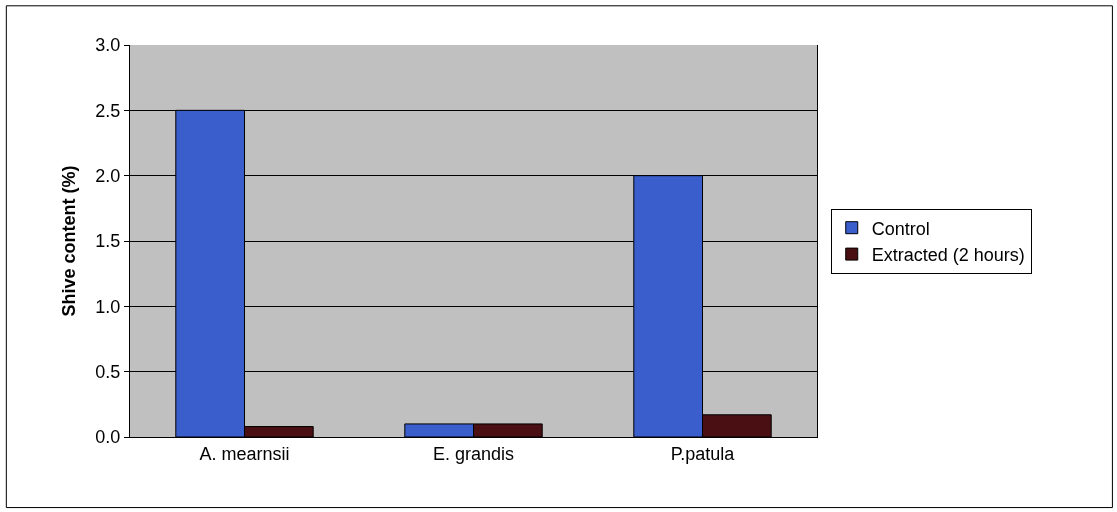 The image size is (1117, 512). I want to click on y-tick-label: 1.0, so click(108, 306).